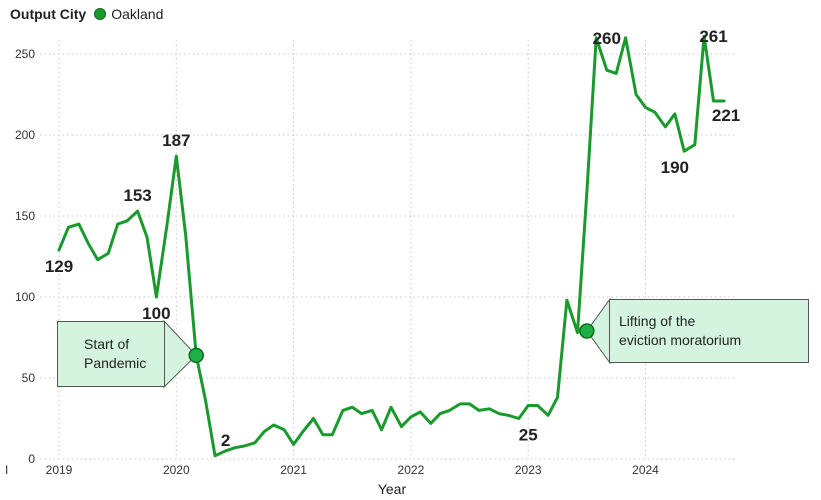  Describe the element at coordinates (25, 297) in the screenshot. I see `y-tick-label: 100` at that location.